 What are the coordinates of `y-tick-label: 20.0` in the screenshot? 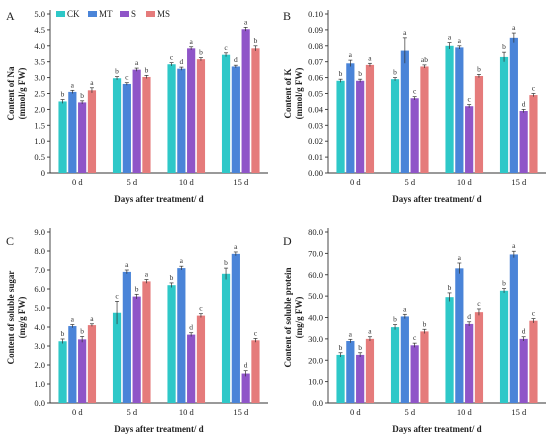 It's located at (315, 360).